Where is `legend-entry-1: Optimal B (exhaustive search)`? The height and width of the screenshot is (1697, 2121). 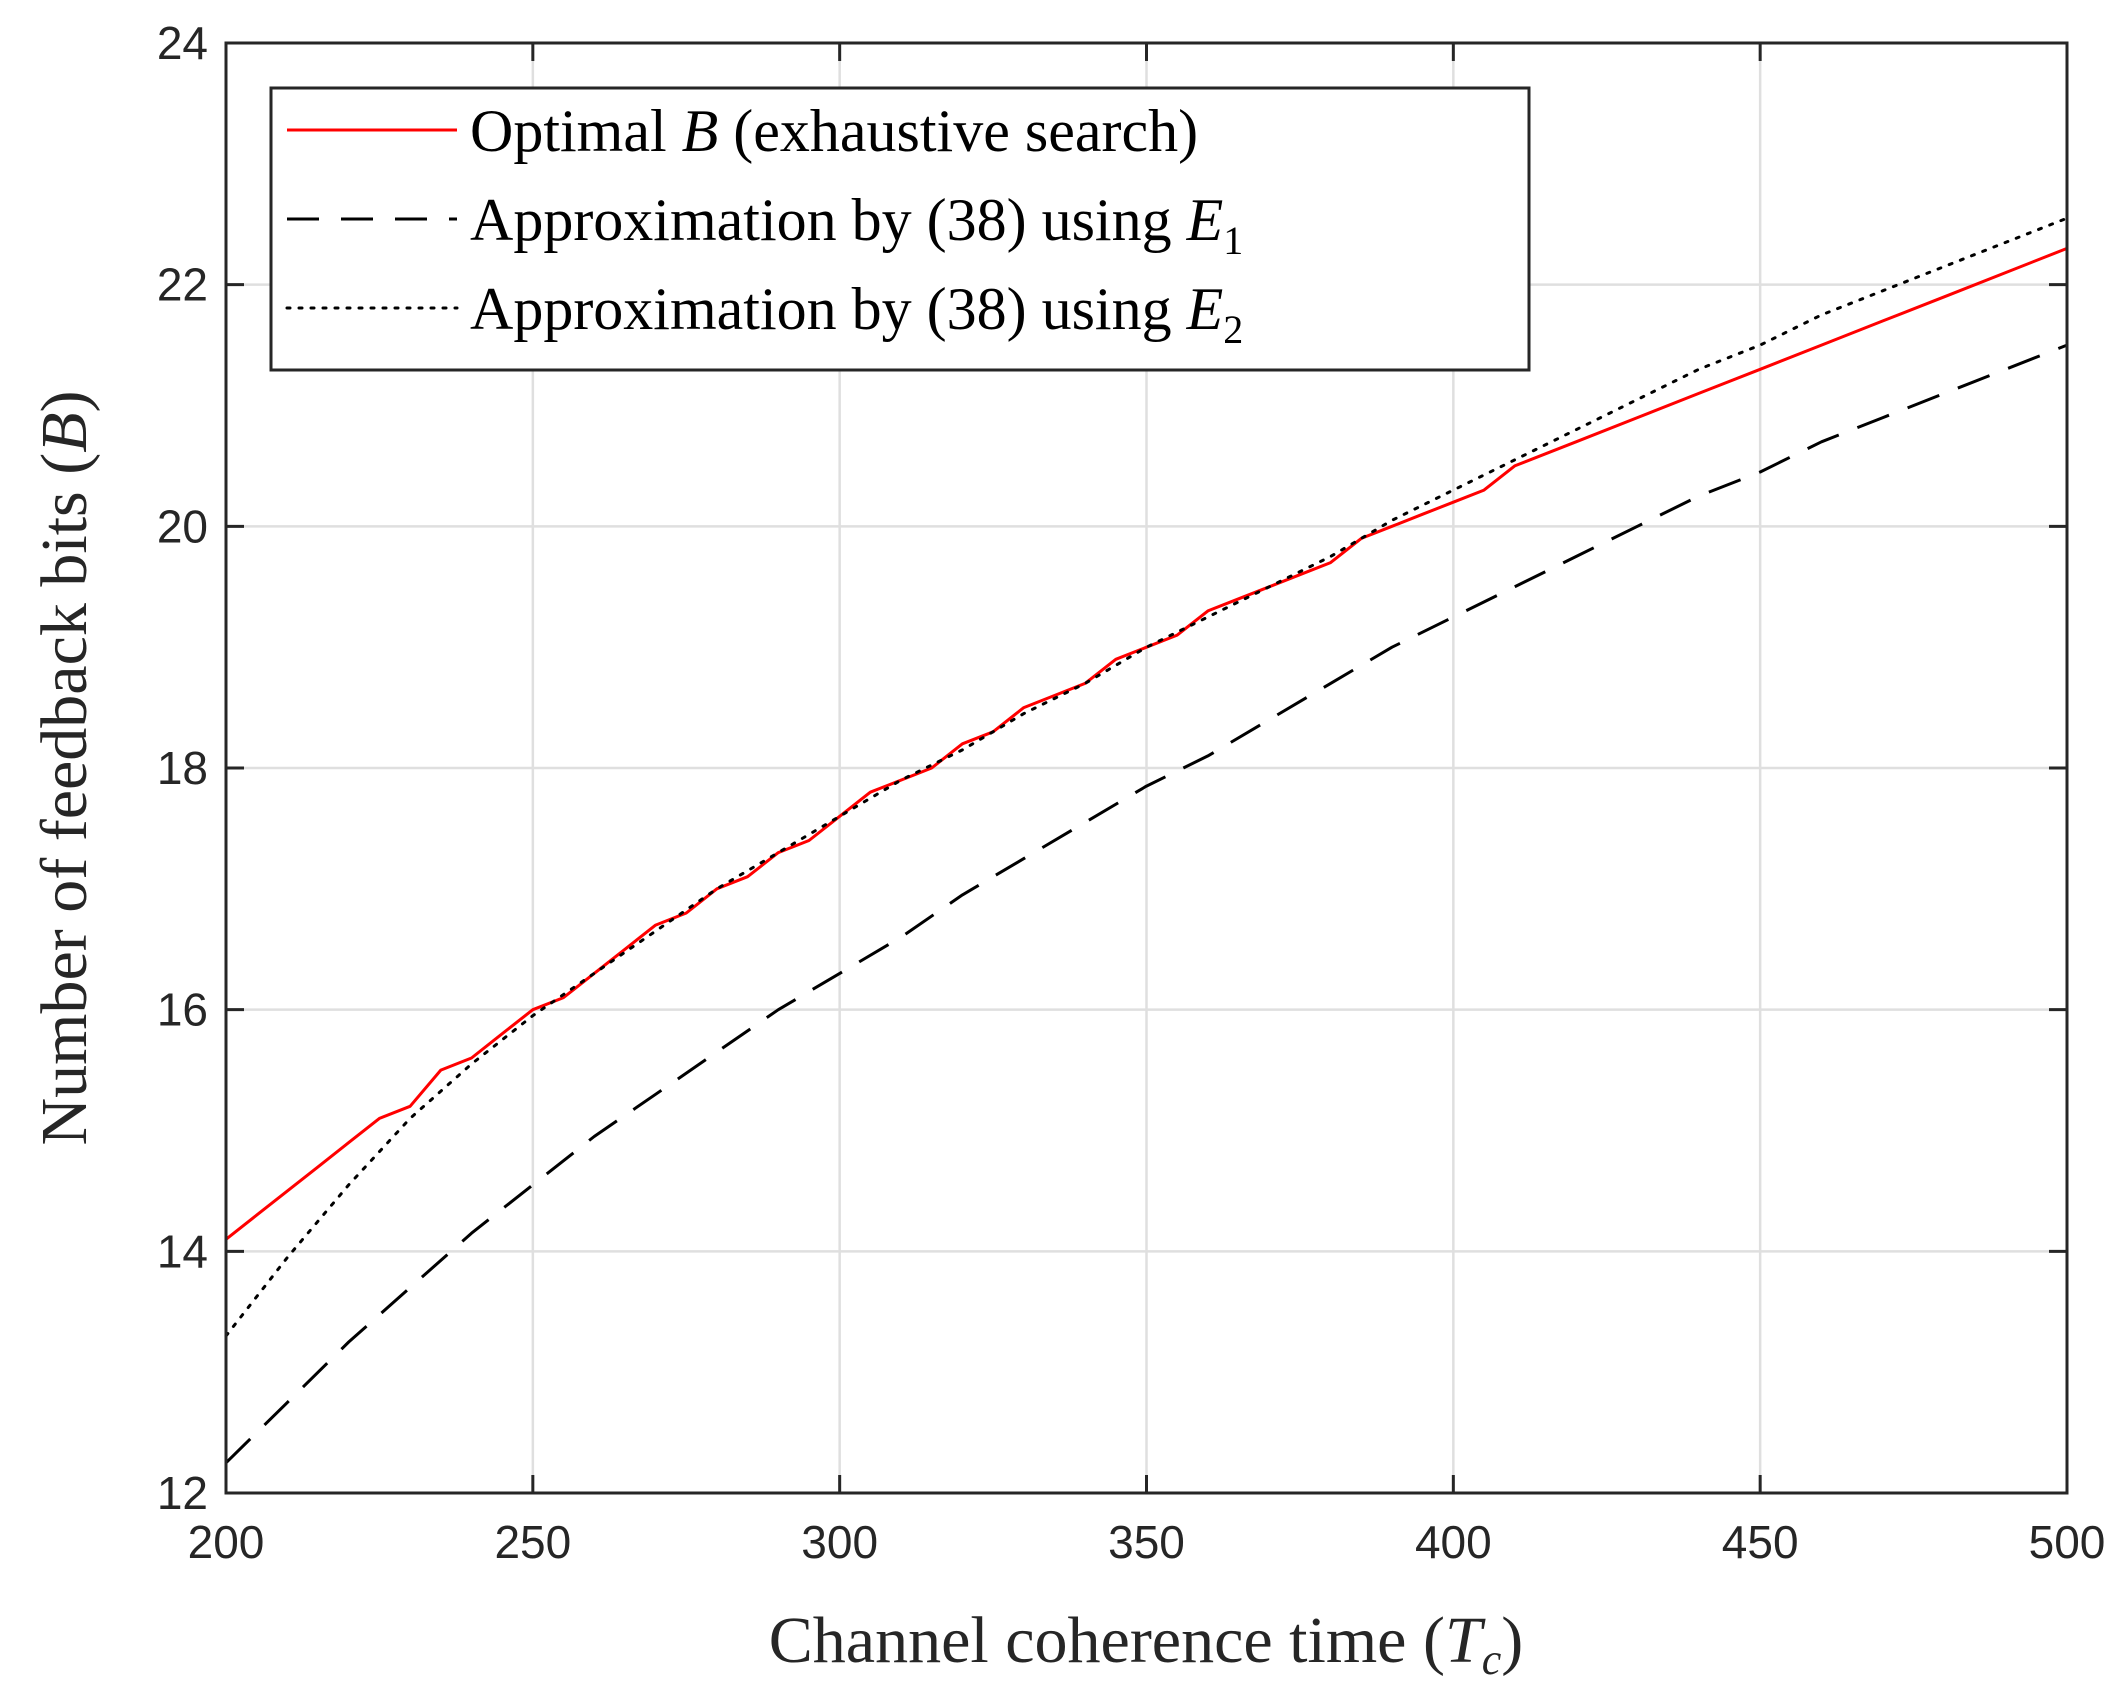 legend-entry-1: Optimal B (exhaustive search) is located at coordinates (834, 131).